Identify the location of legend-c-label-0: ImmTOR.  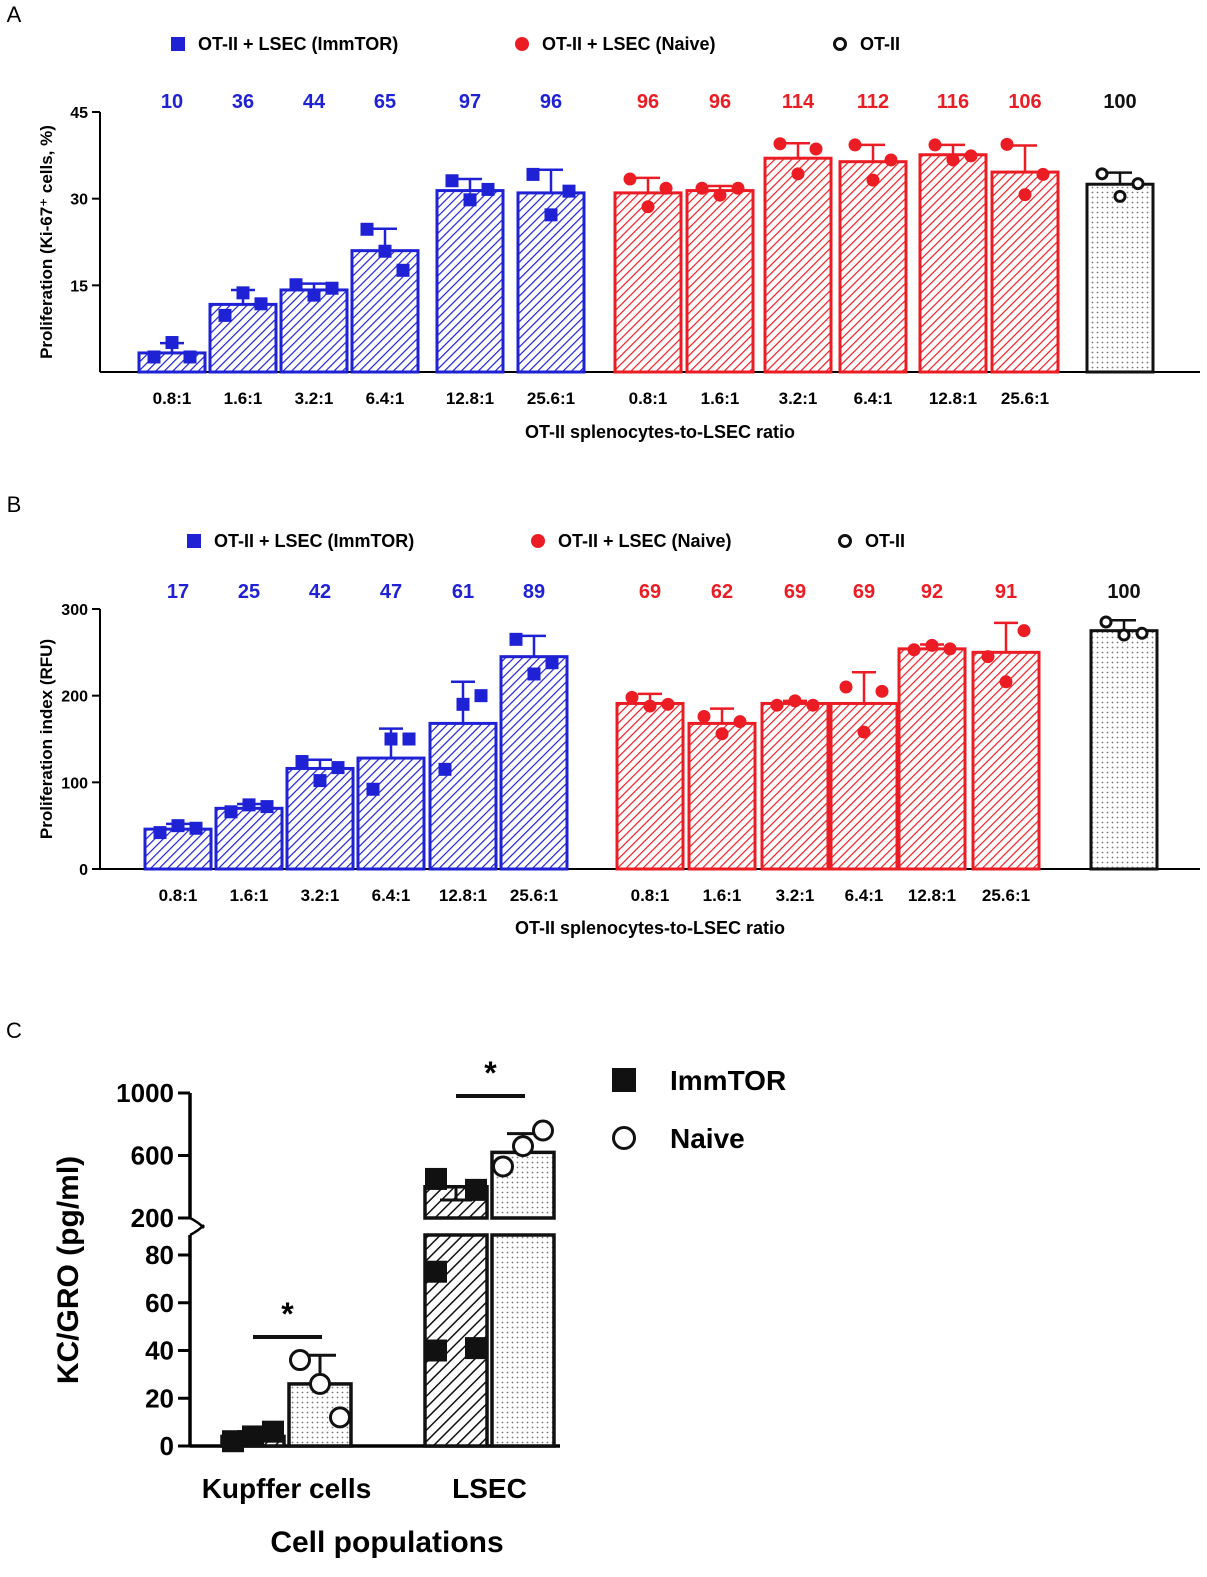
(728, 1080).